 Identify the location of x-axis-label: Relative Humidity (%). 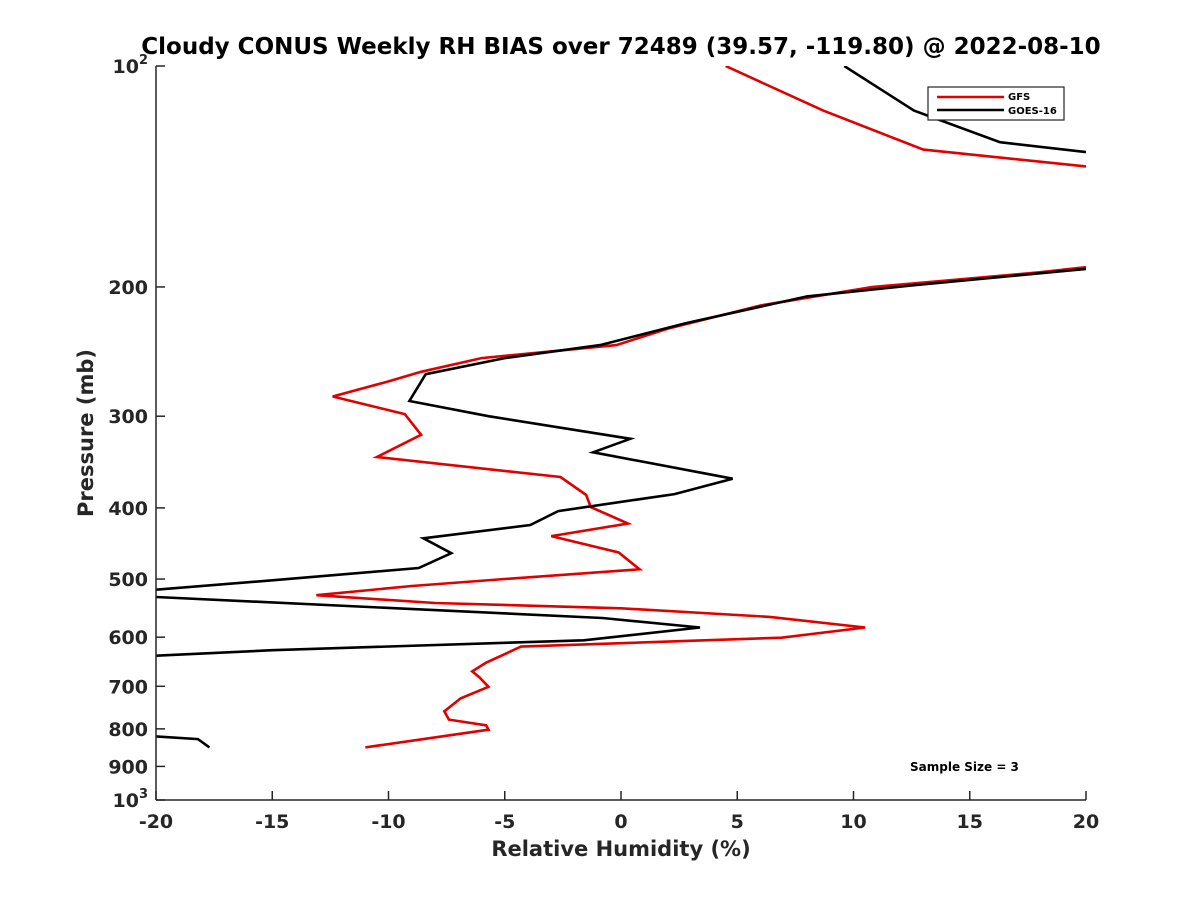
(620, 849).